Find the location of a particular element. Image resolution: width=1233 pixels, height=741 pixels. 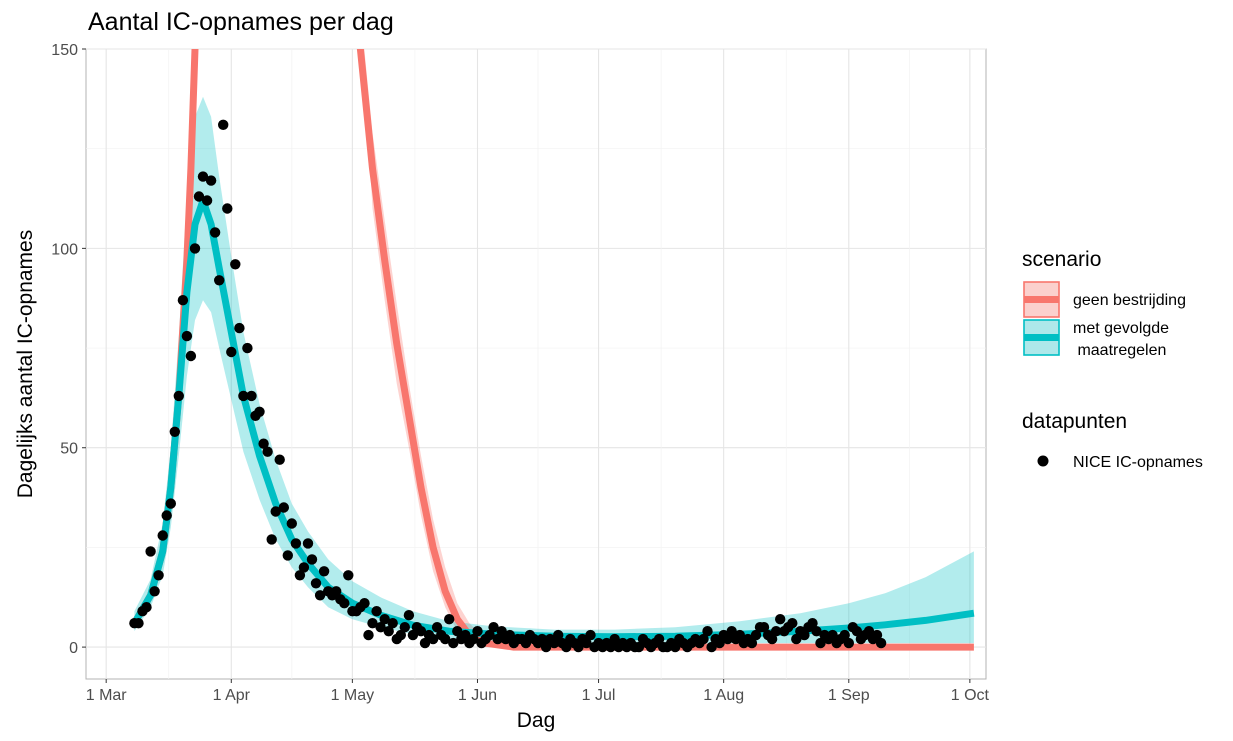

legend-item-geen-bestrijding: geen bestrijding is located at coordinates (1104, 299).